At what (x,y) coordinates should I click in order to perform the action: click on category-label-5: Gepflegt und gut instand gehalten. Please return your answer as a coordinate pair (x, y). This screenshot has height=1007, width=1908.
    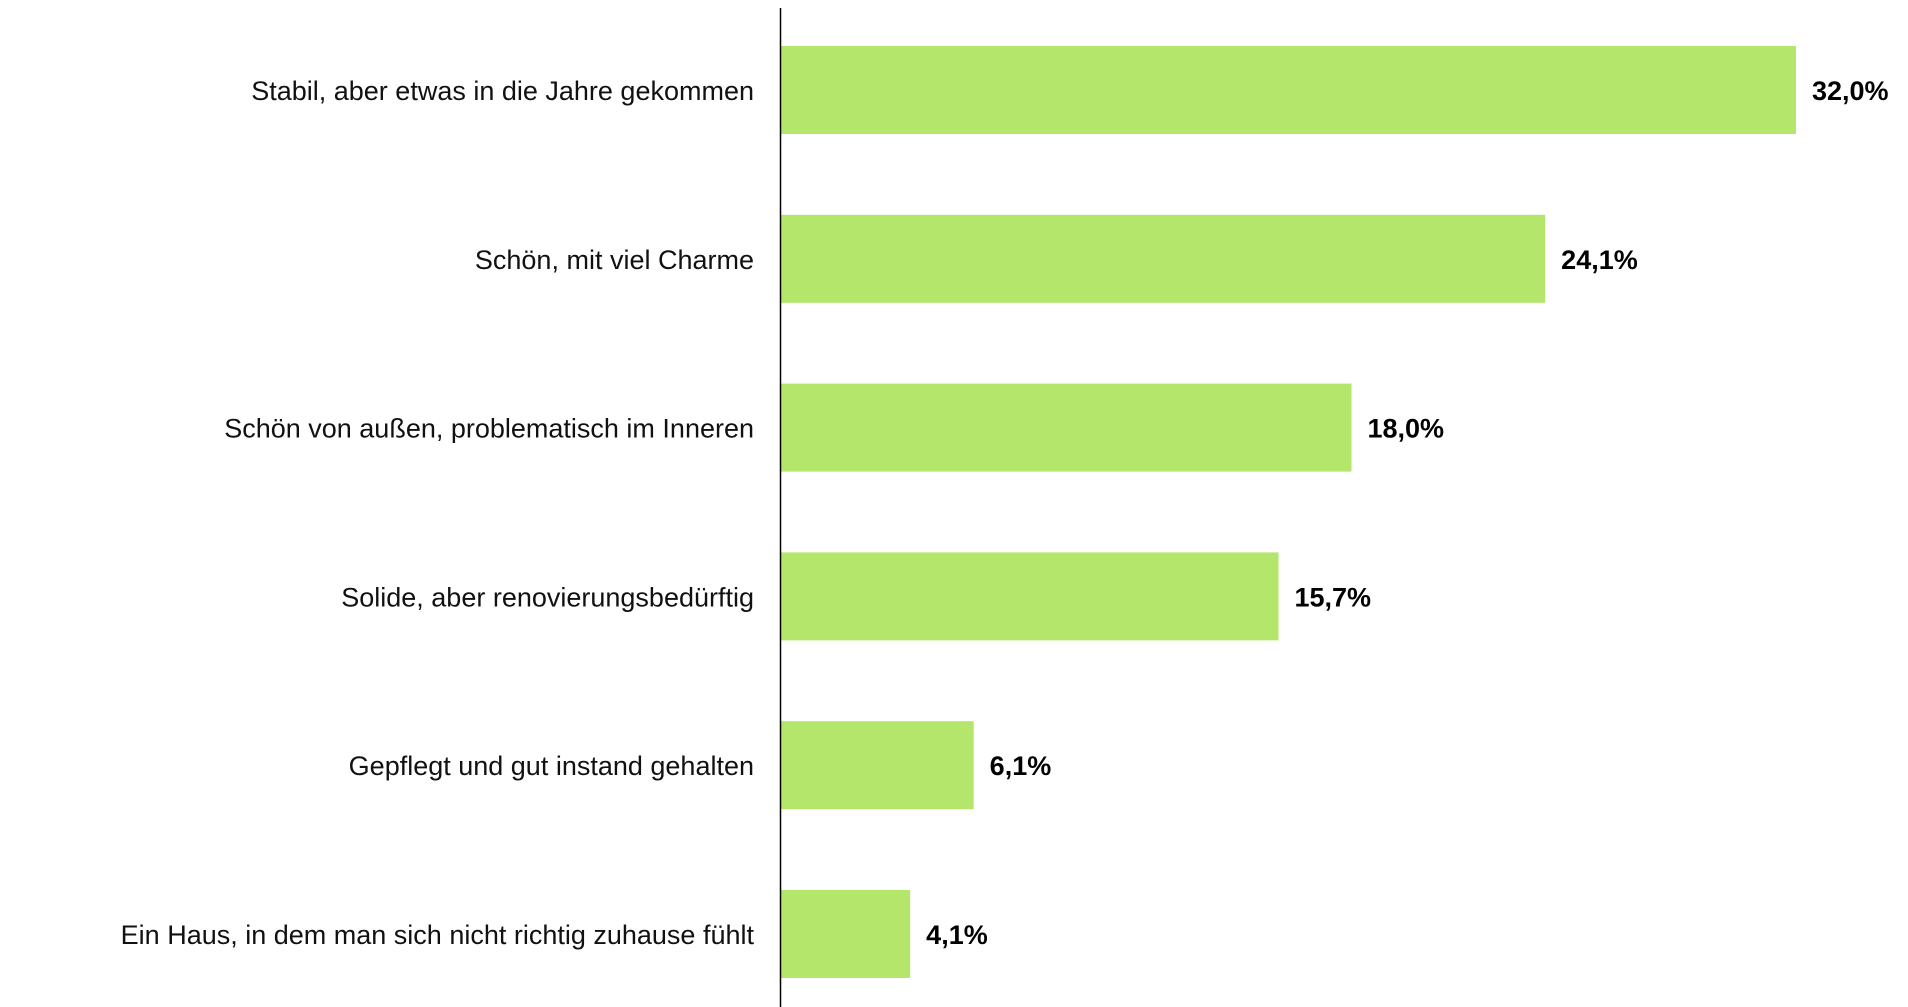
    Looking at the image, I should click on (551, 766).